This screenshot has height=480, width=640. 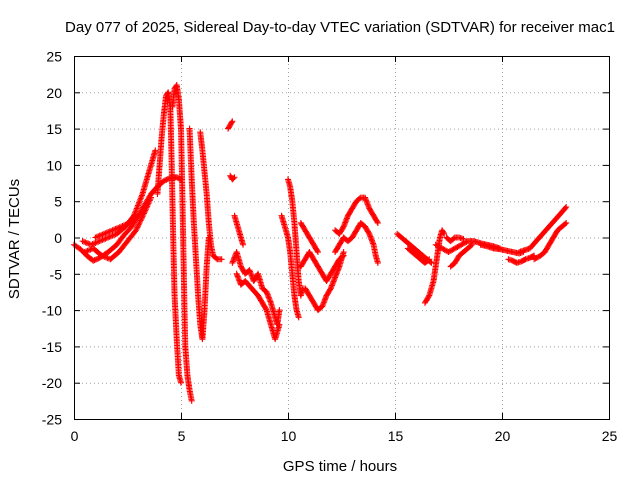 I want to click on x-tick-label: 10, so click(x=289, y=436).